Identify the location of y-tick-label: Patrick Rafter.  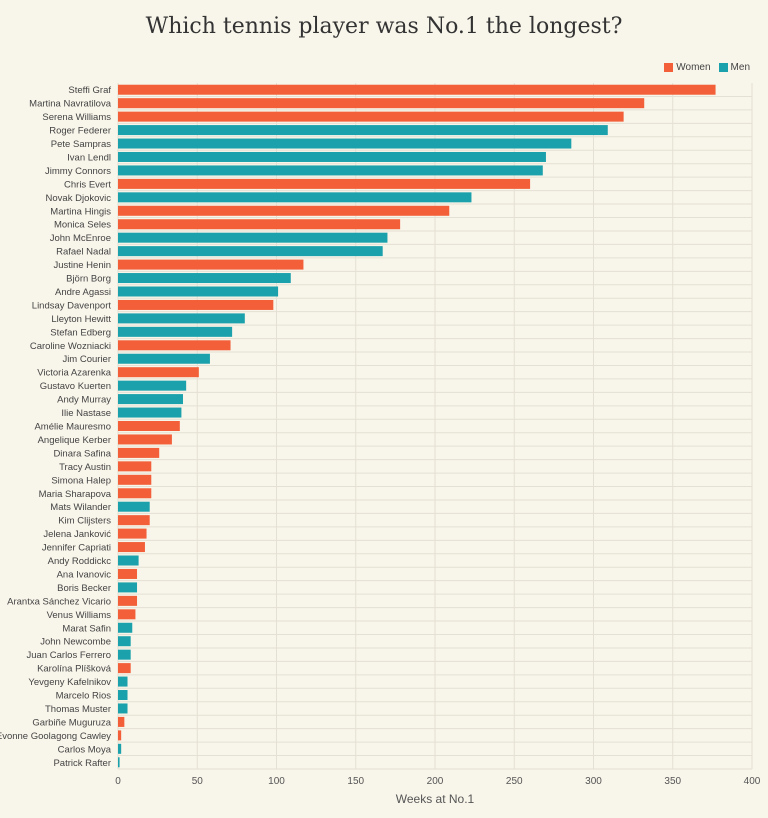
(82, 763).